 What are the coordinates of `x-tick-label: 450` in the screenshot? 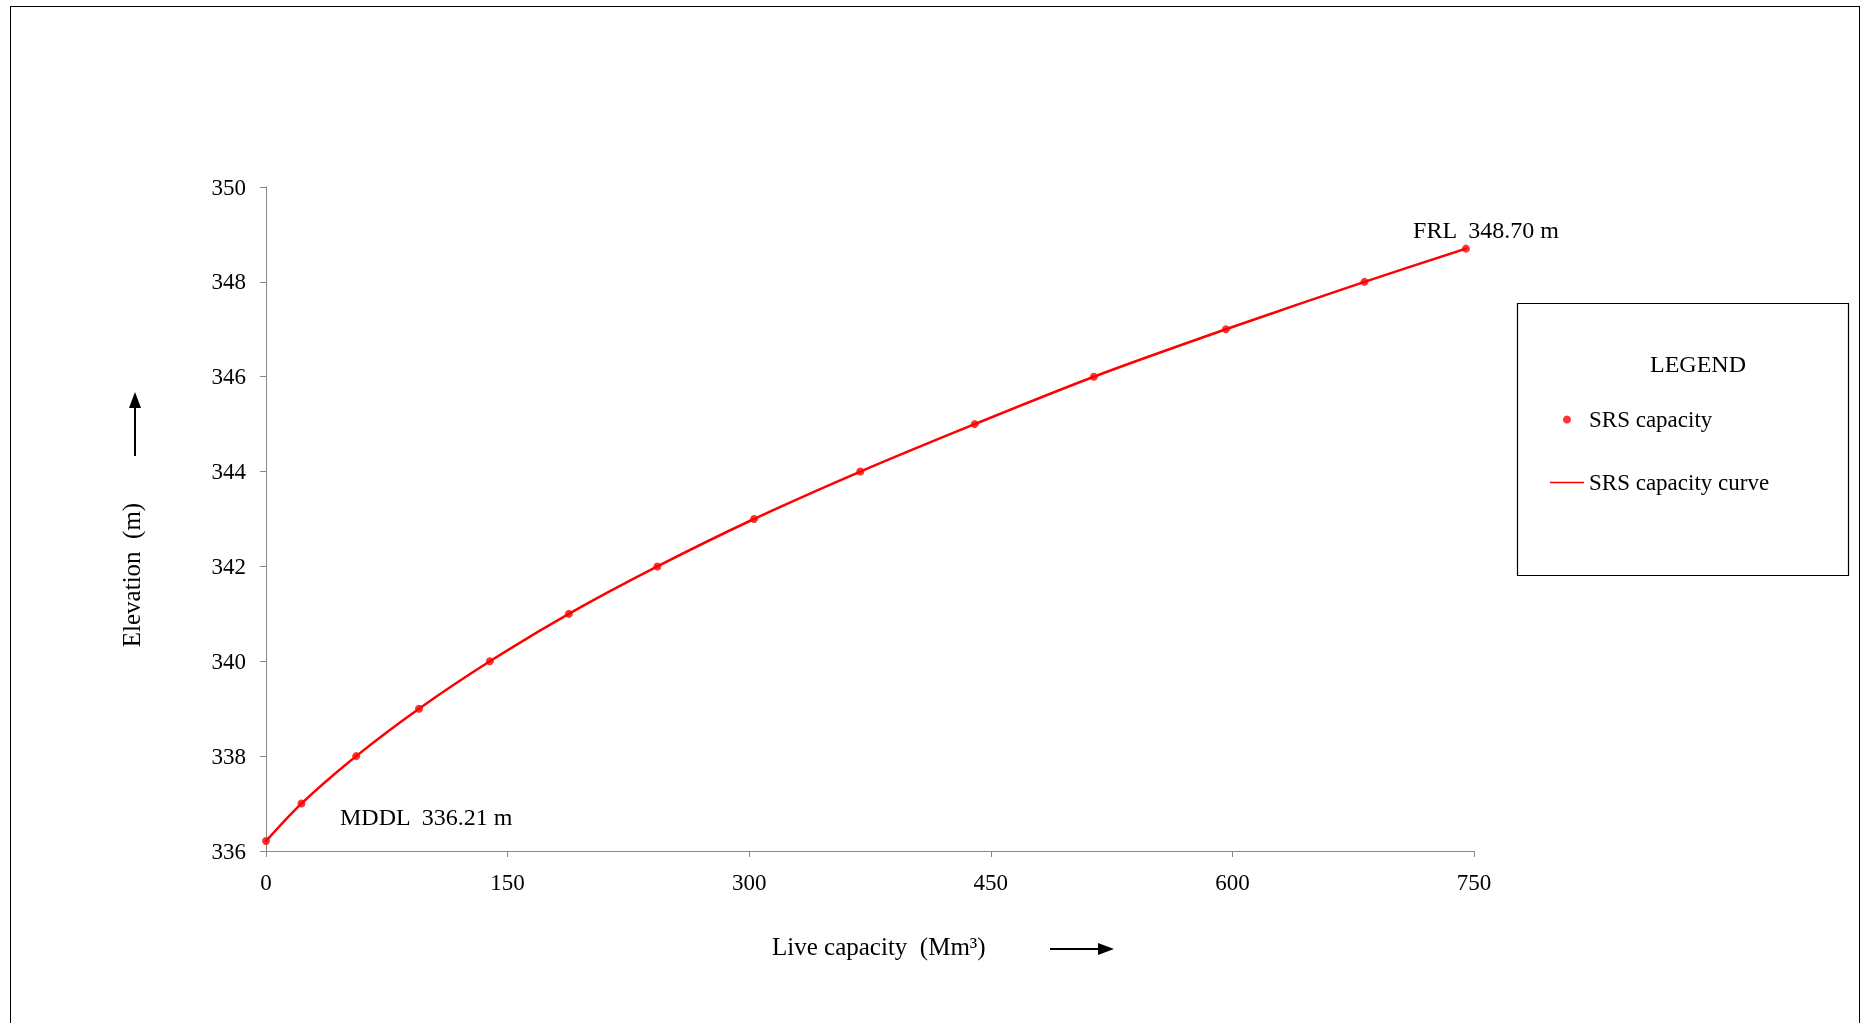 It's located at (991, 882).